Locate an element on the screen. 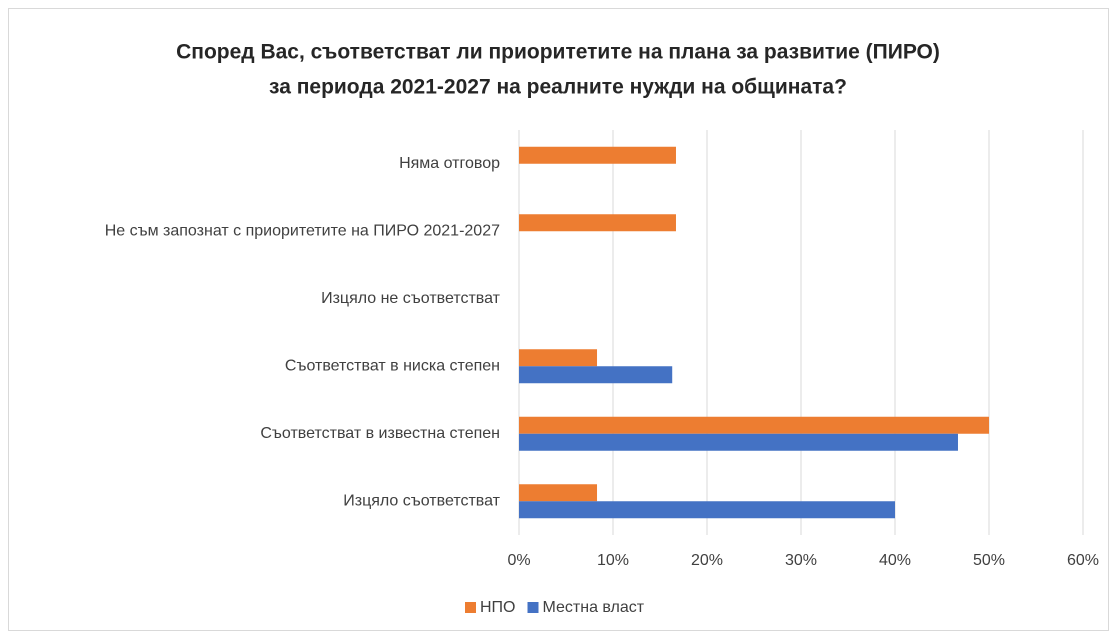 The image size is (1117, 639). y-tick-label: Изцяло съответстват is located at coordinates (421, 500).